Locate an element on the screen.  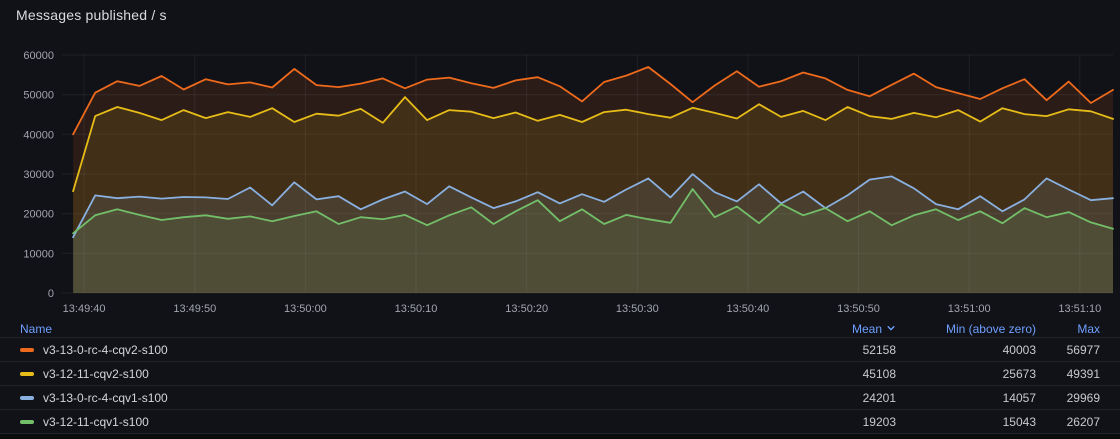
x-axis-tick-label: 13:50:50 is located at coordinates (858, 309).